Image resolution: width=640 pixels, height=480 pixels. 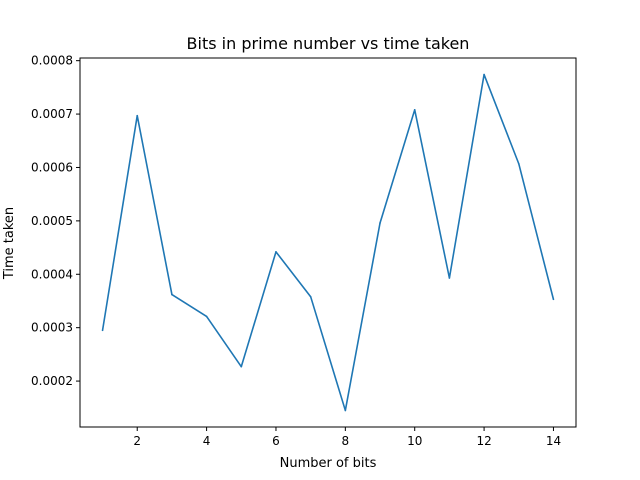 I want to click on x-axis-ticks: 2 4 6 8 10 12 14, so click(x=347, y=437).